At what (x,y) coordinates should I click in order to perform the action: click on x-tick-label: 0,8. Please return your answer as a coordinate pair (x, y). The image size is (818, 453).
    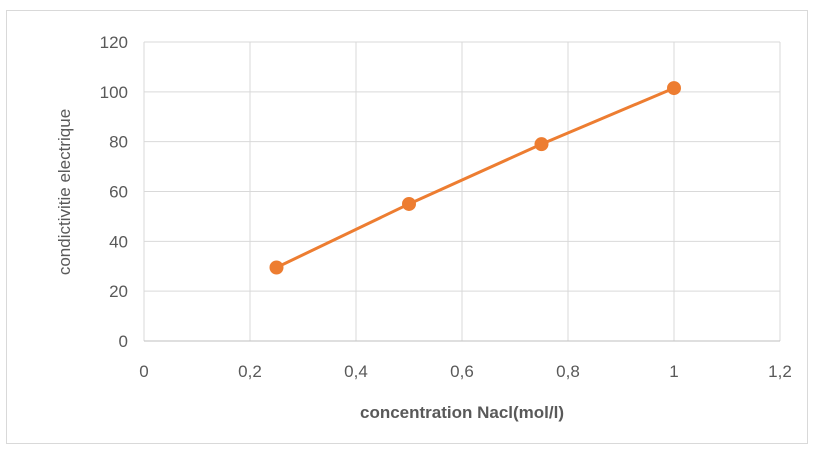
    Looking at the image, I should click on (568, 371).